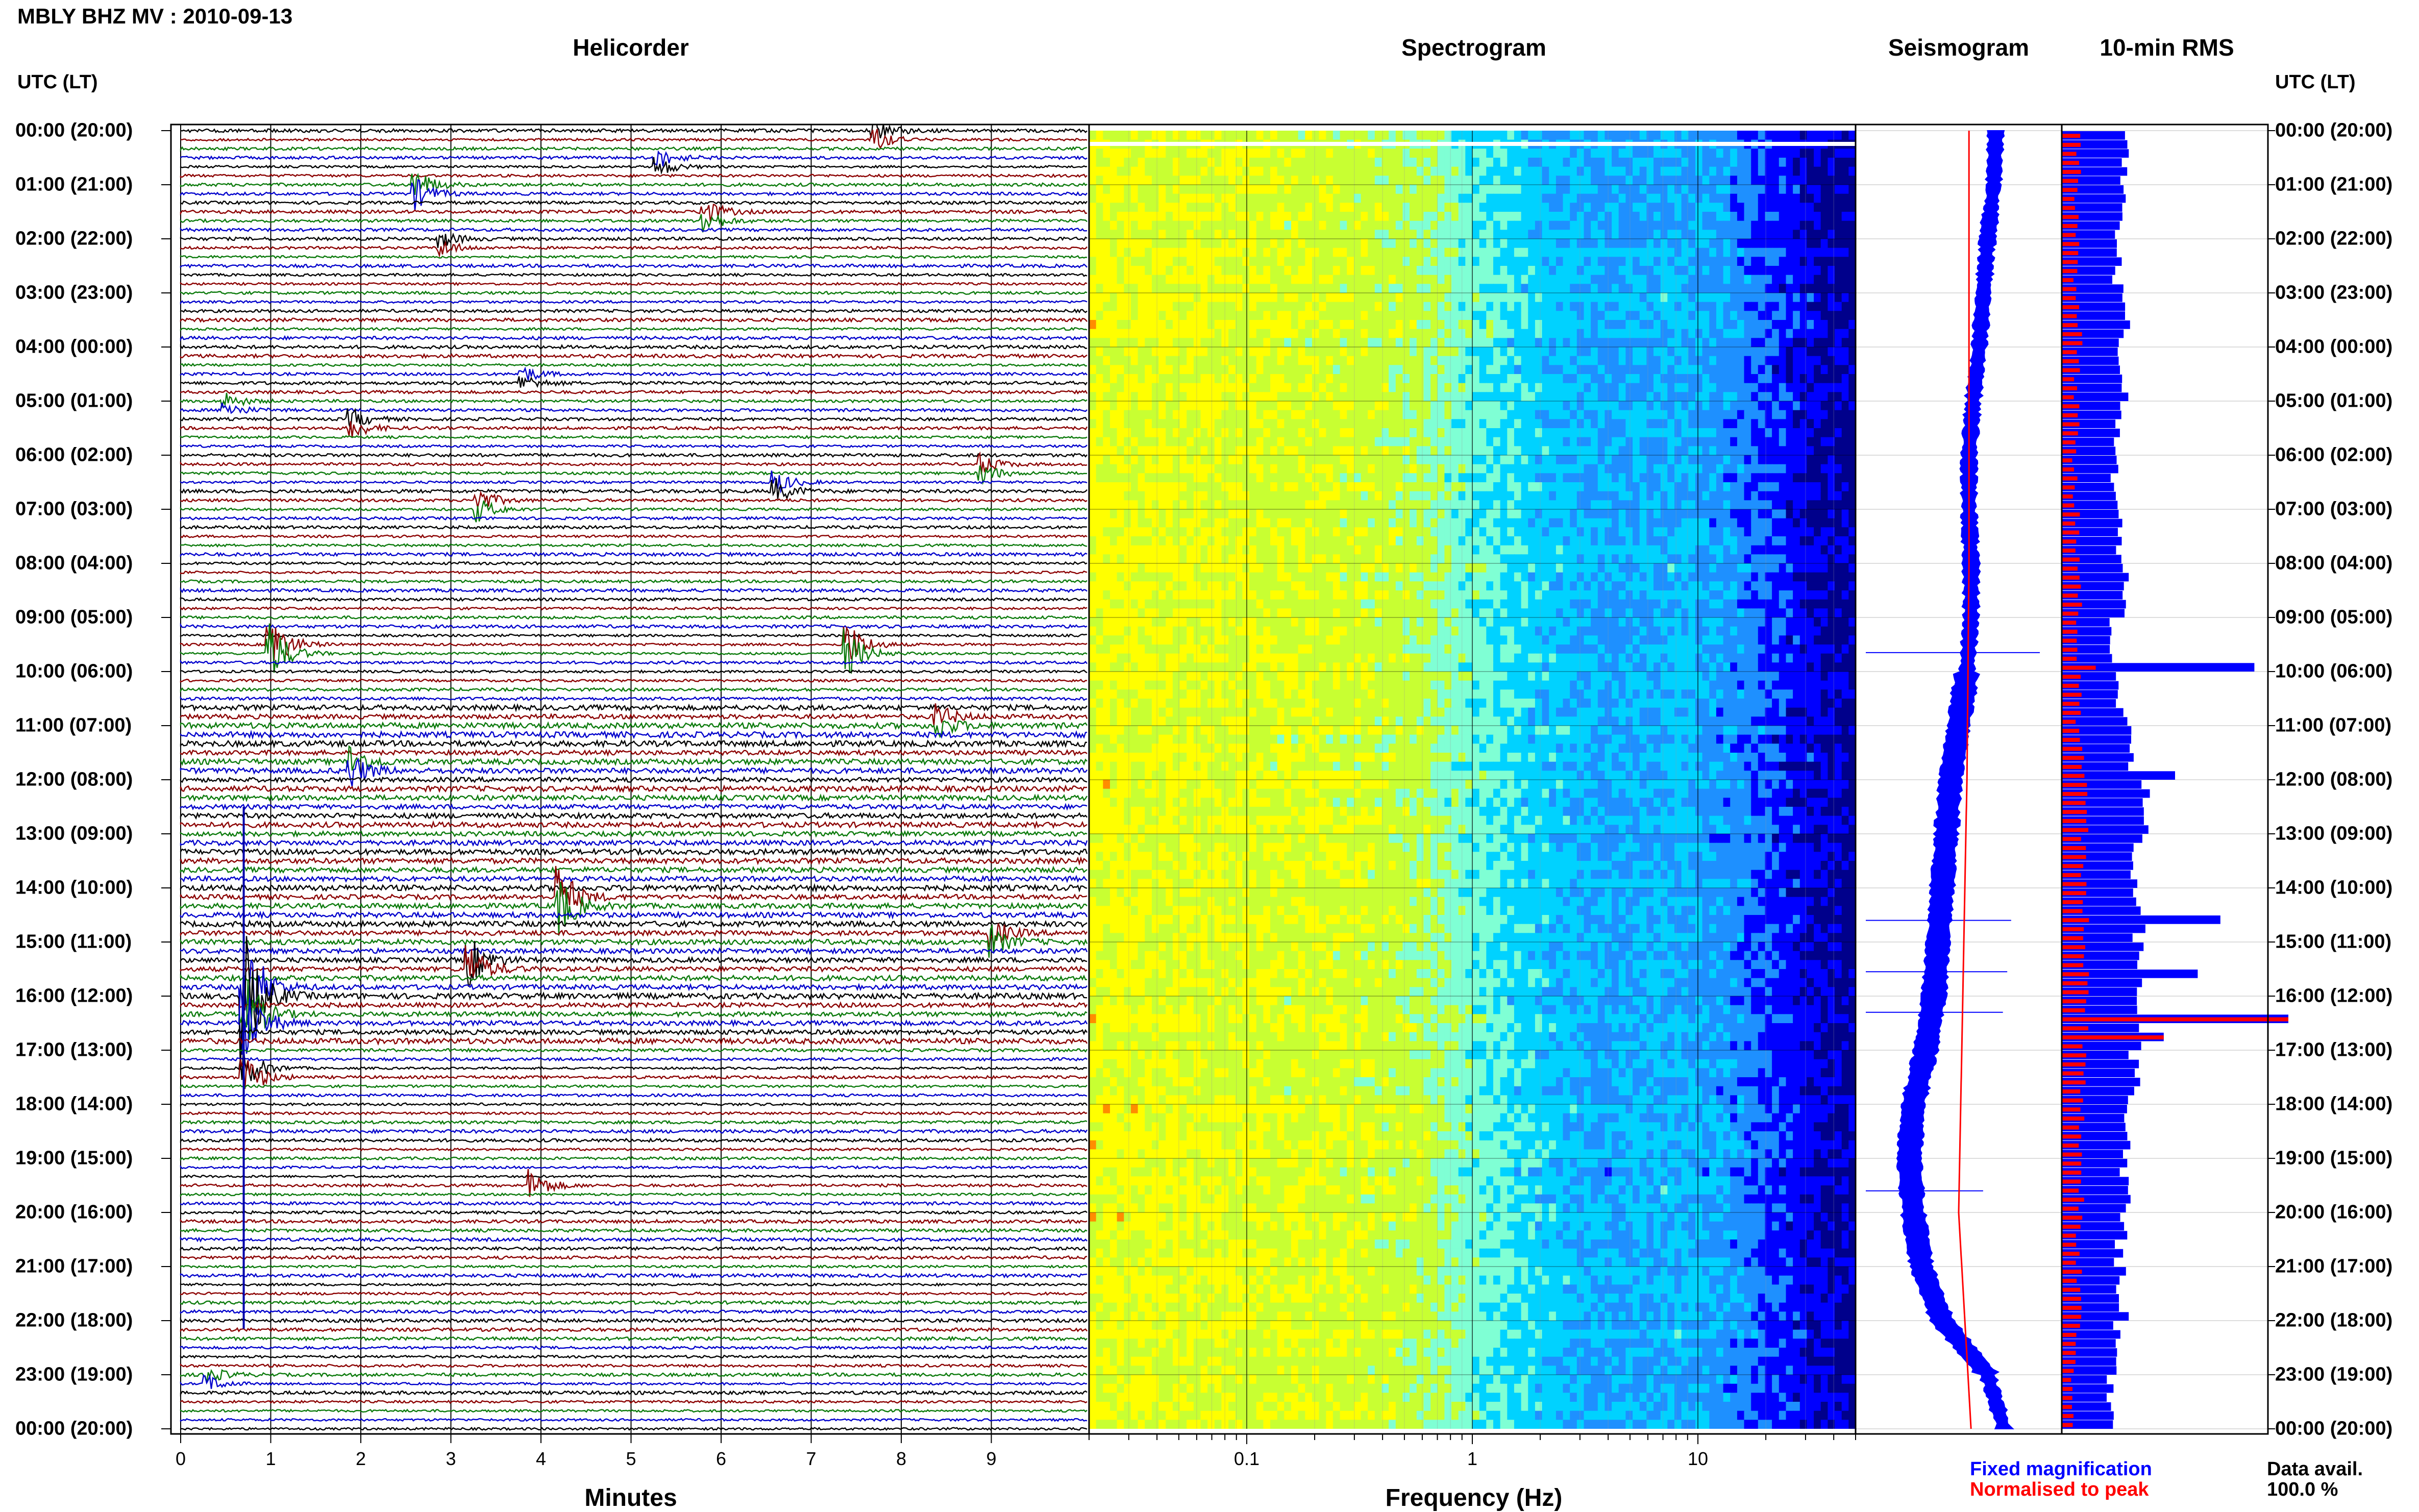  Describe the element at coordinates (2334, 834) in the screenshot. I see `right-hour-label: 13:00 (09:00)` at that location.